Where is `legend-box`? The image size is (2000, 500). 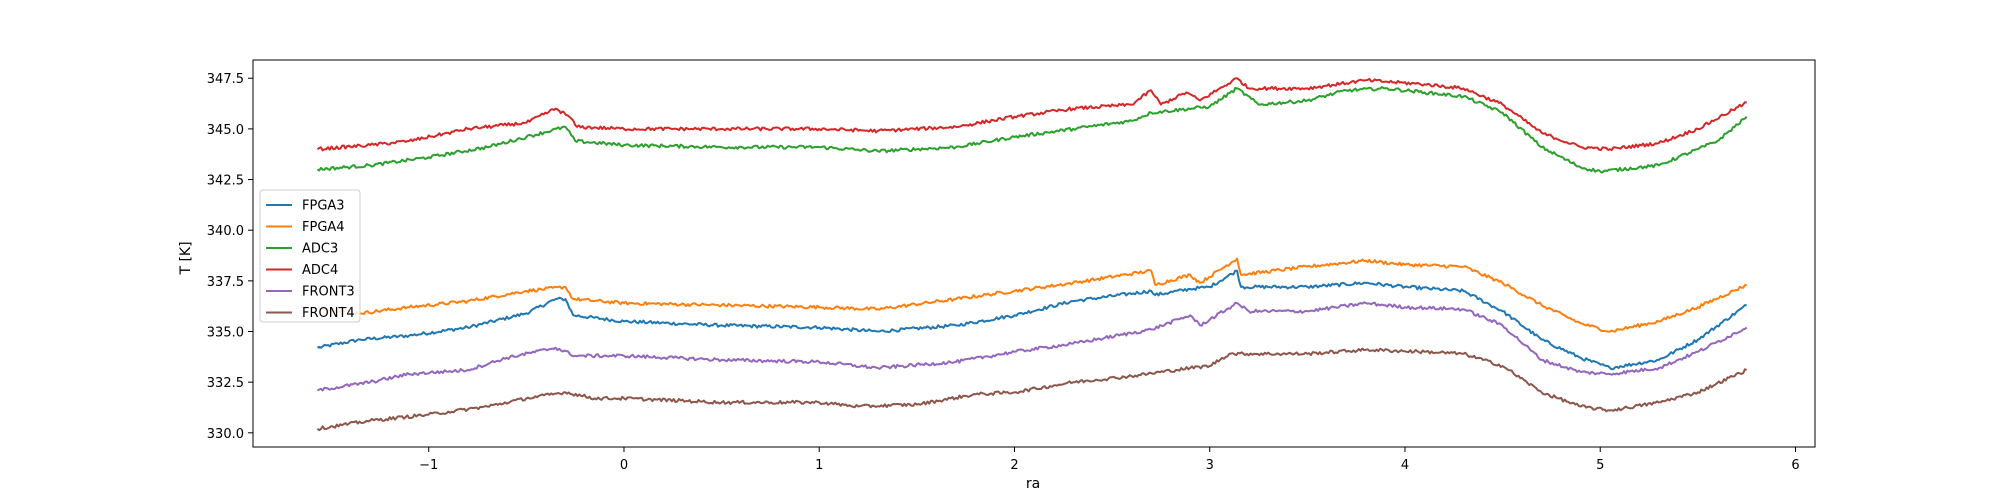
legend-box is located at coordinates (310, 256).